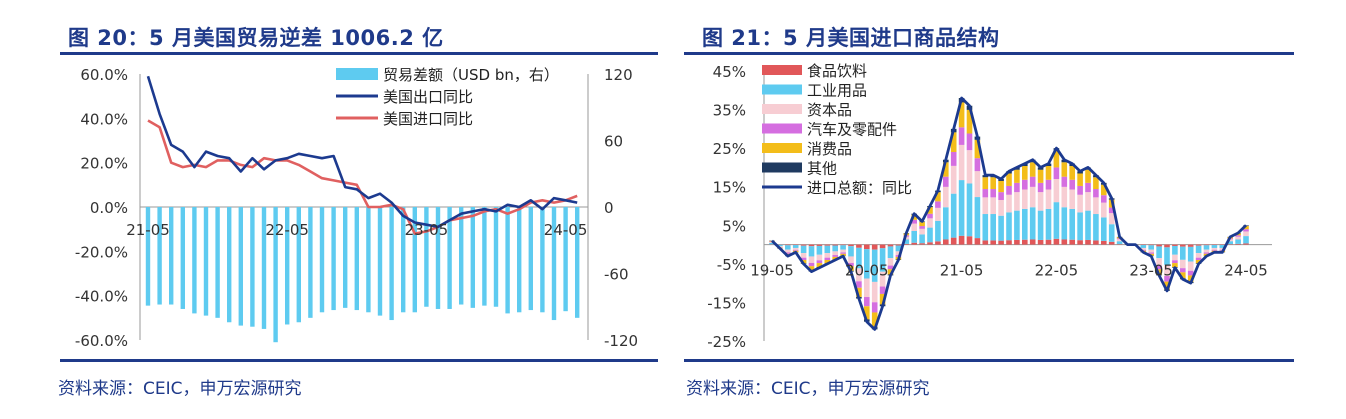 This screenshot has width=1346, height=419. What do you see at coordinates (613, 142) in the screenshot?
I see `y-right-tick-label: 60` at bounding box center [613, 142].